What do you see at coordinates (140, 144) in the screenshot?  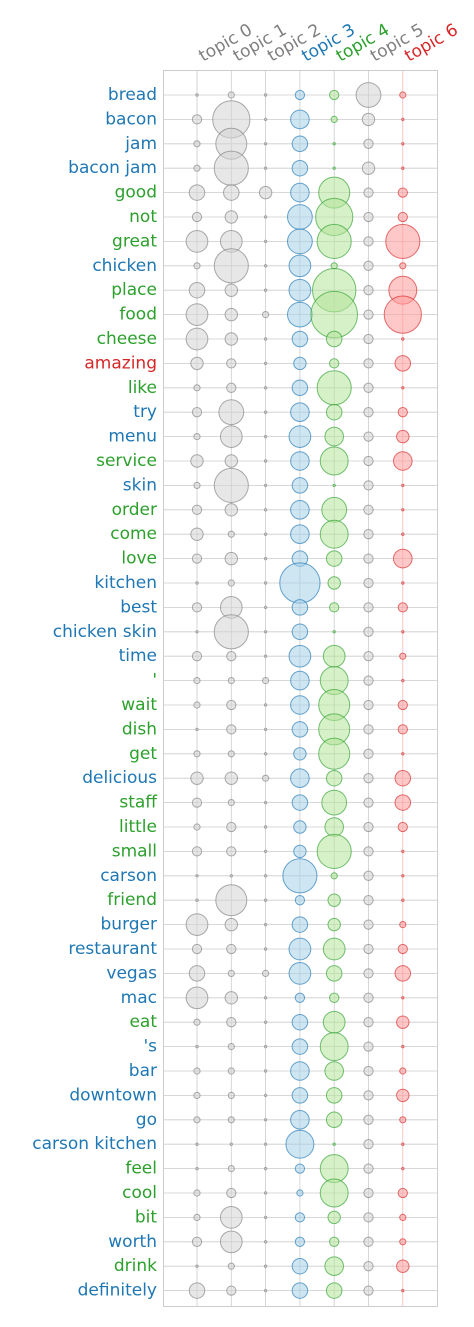 I see `term-label: jam` at bounding box center [140, 144].